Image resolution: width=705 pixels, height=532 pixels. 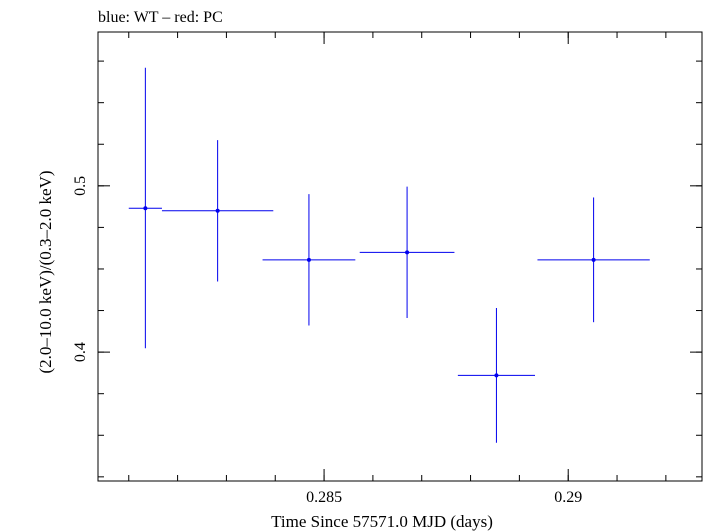 I want to click on y-tick-label: 0.4, so click(x=80, y=352).